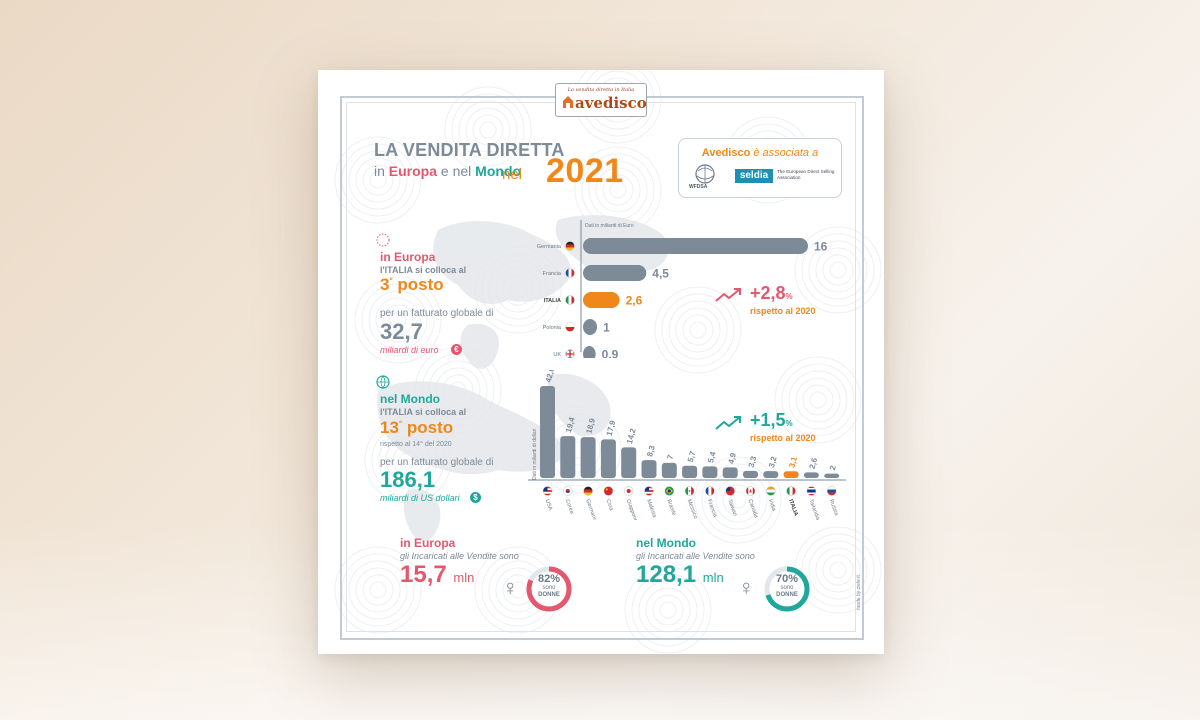  What do you see at coordinates (437, 313) in the screenshot?
I see `europe-revenue-intro: per un fatturato globale di` at bounding box center [437, 313].